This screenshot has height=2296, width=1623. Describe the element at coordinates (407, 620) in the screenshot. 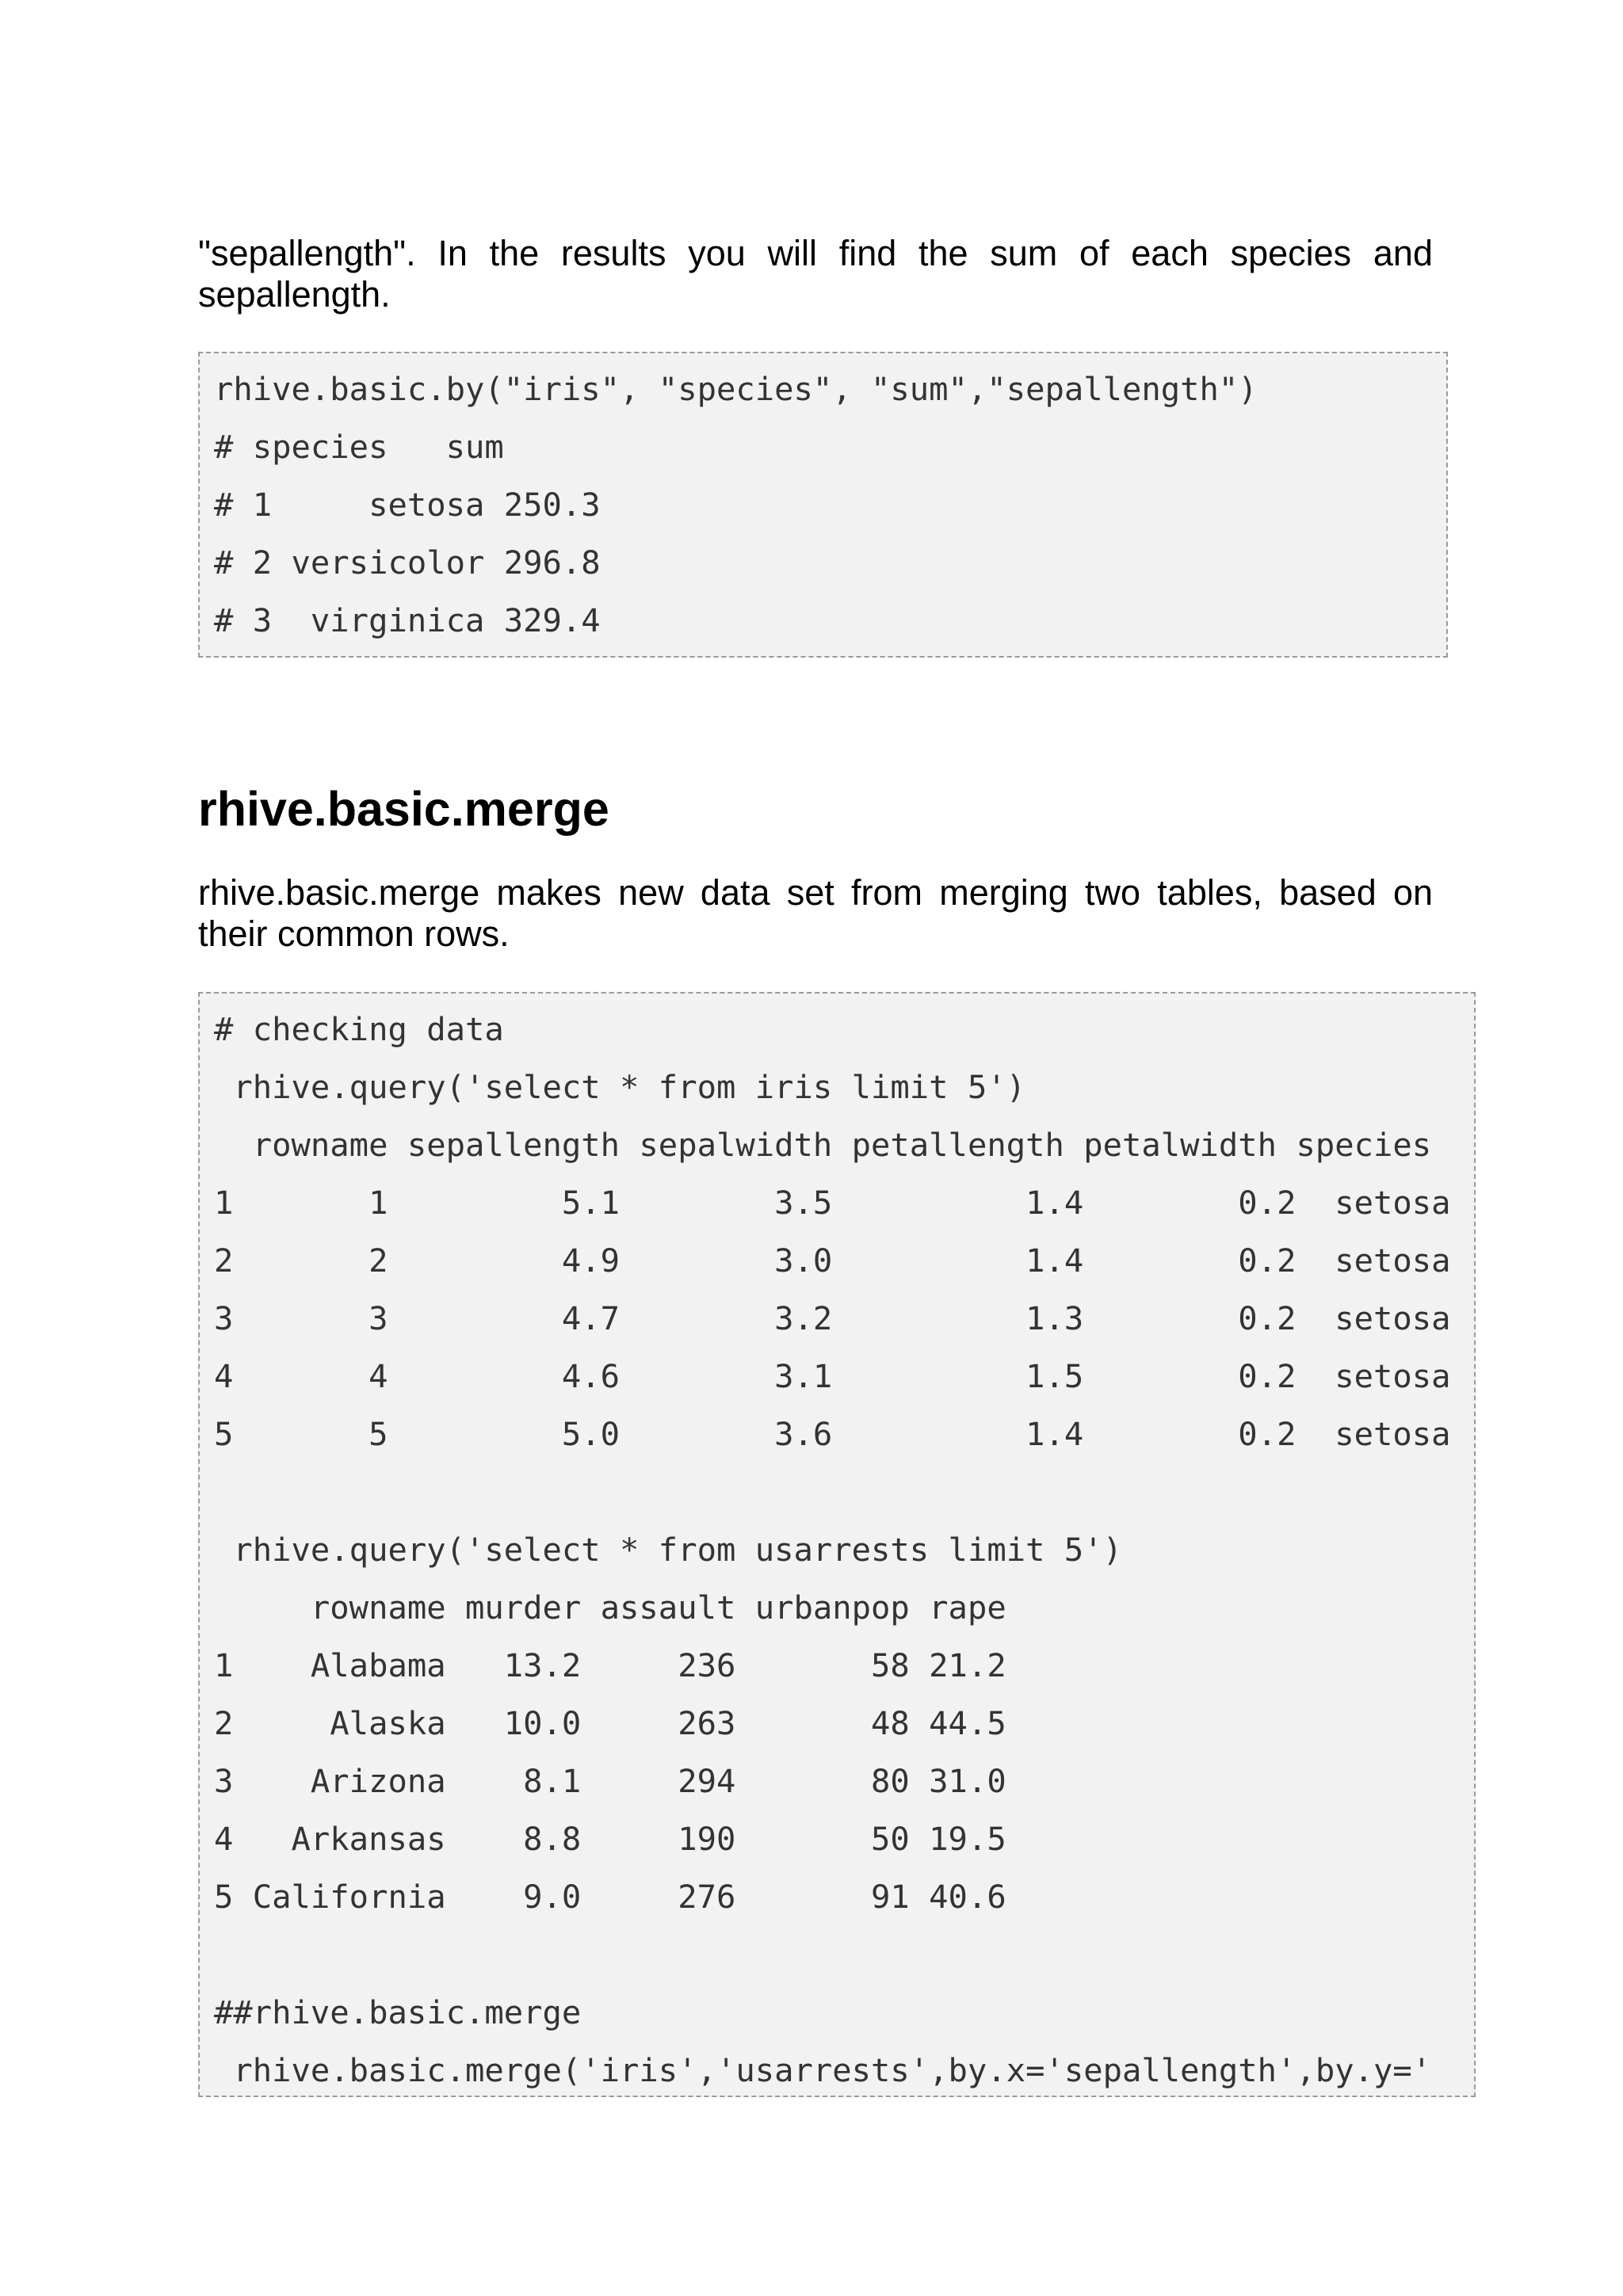

I see `code-line: # 3 virginica 329.4` at that location.